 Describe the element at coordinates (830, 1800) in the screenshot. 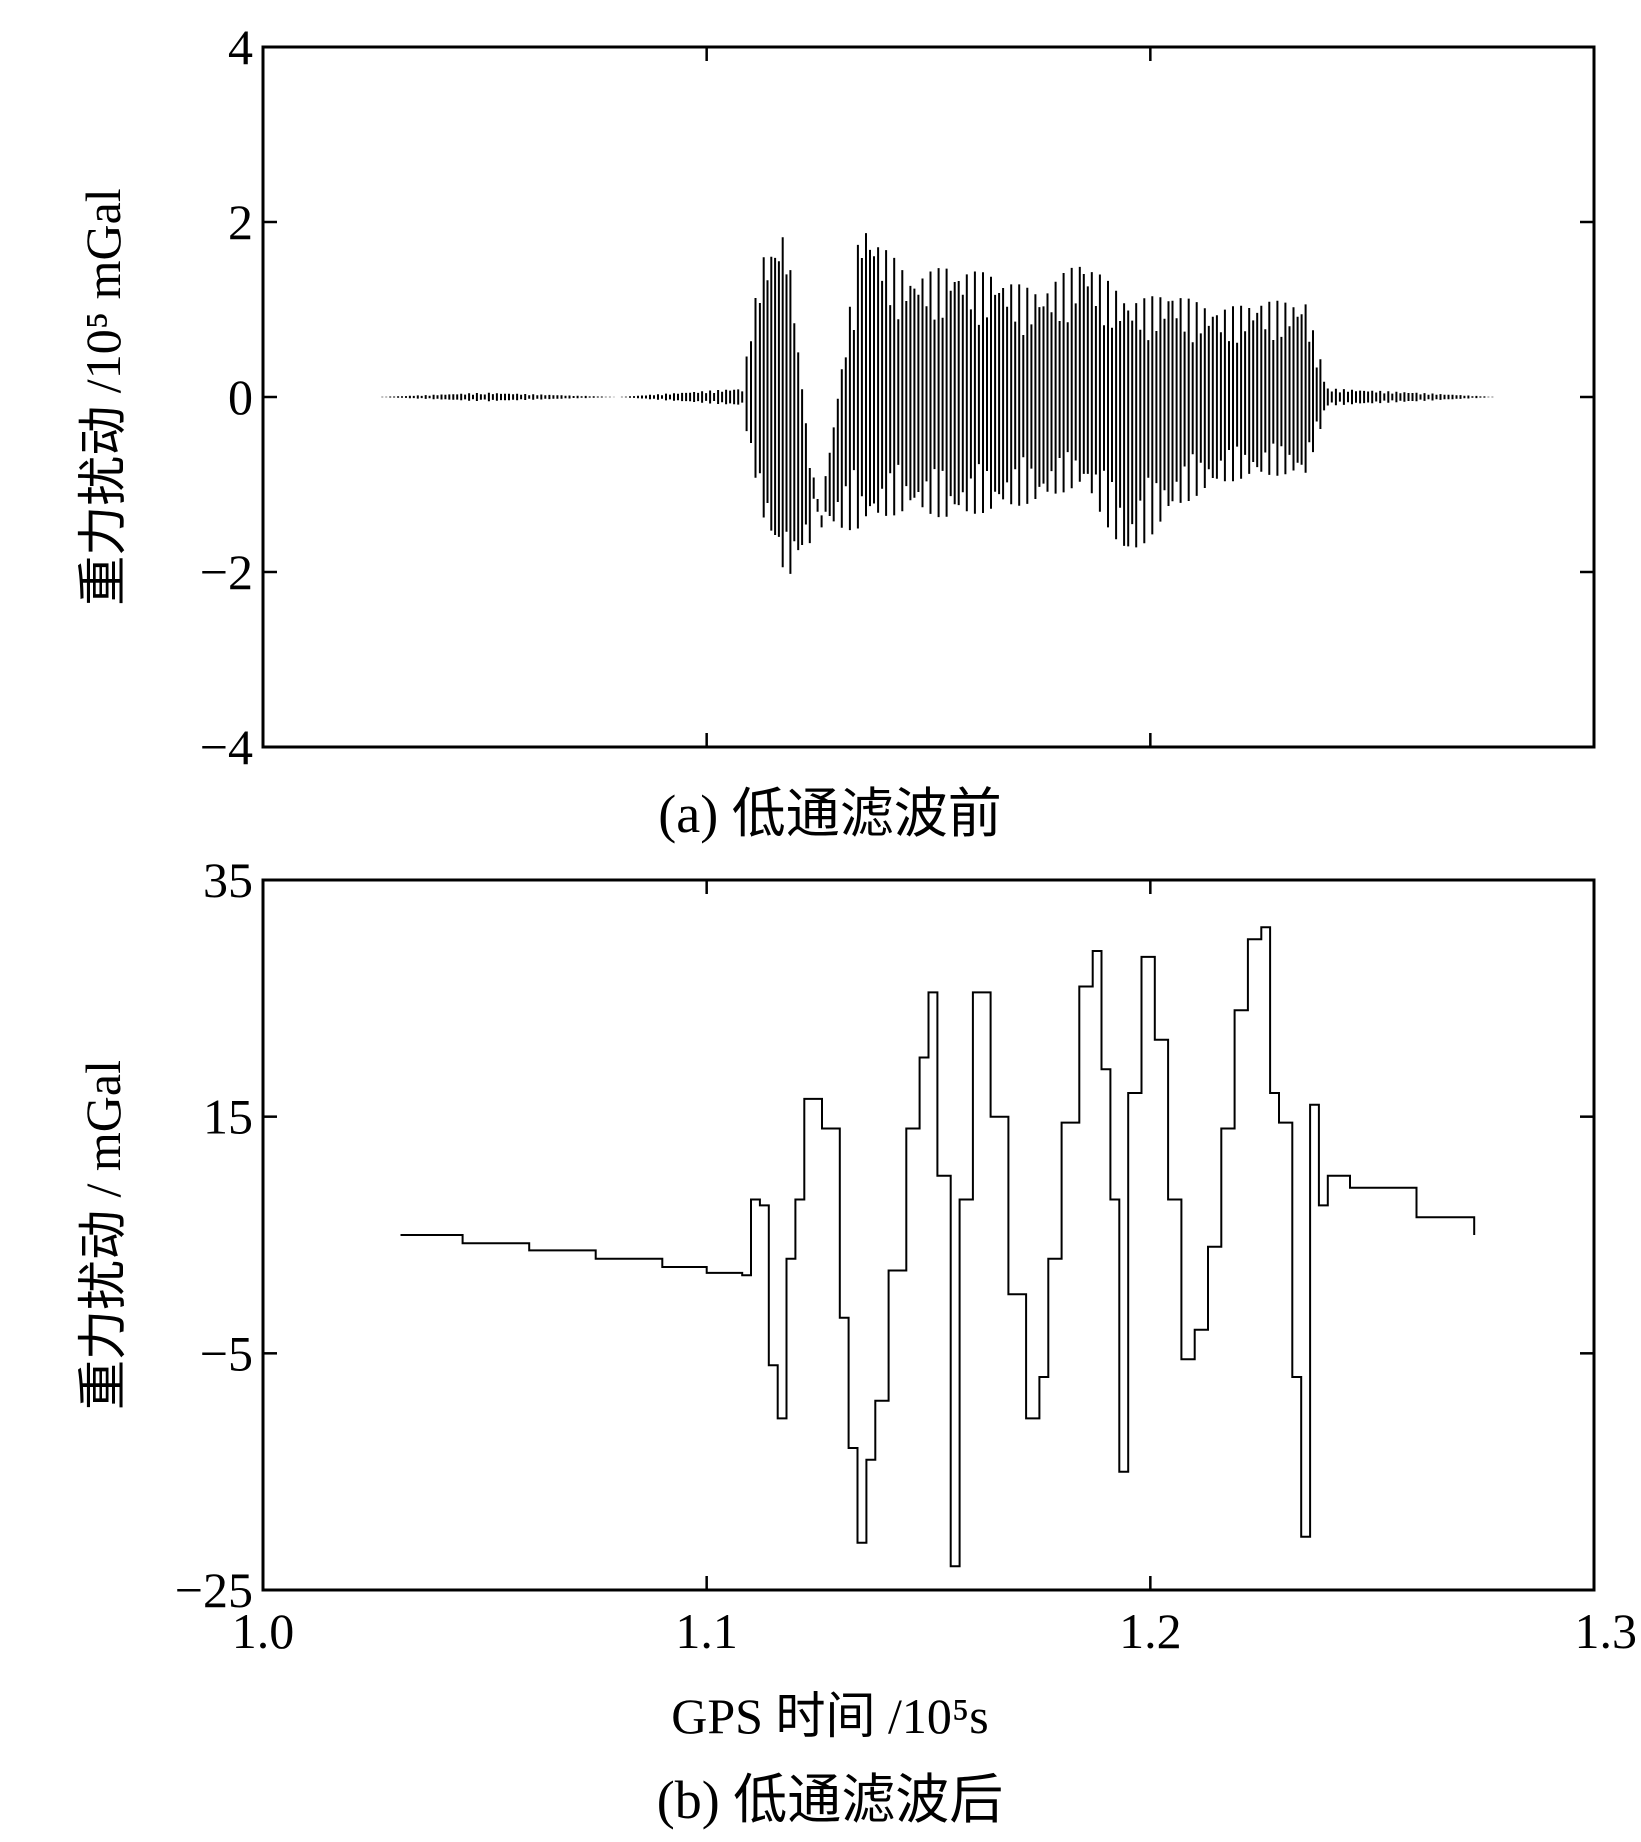

I see `panel-b-caption: (b) 低通滤波后` at that location.